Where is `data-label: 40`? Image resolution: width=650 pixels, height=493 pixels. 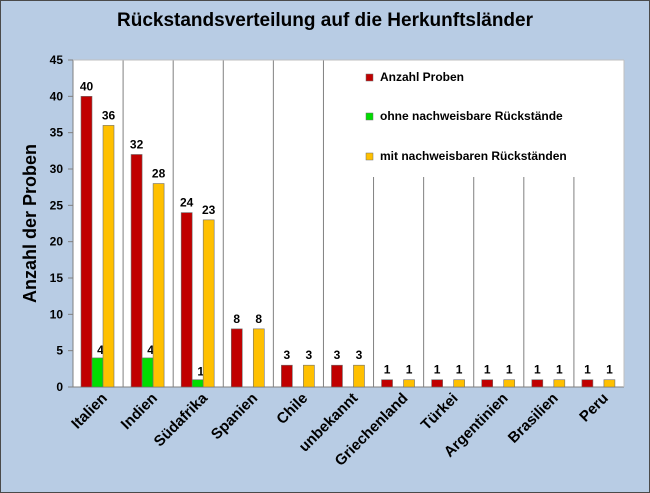
data-label: 40 is located at coordinates (87, 86).